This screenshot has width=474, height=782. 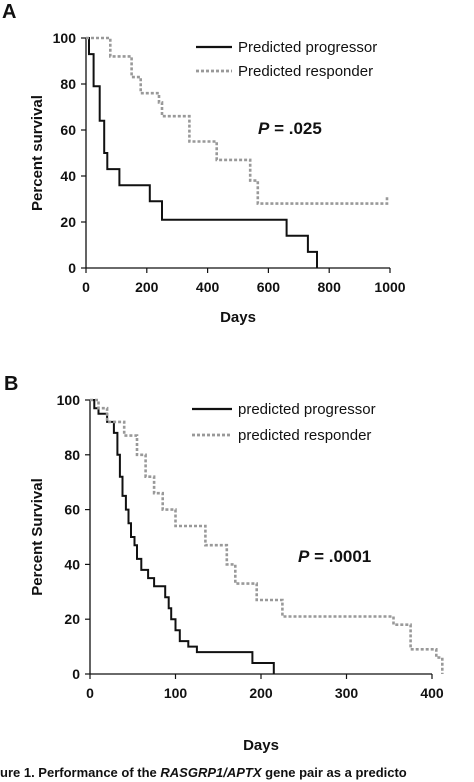 I want to click on y-axis-title: Percent survival, so click(x=37, y=153).